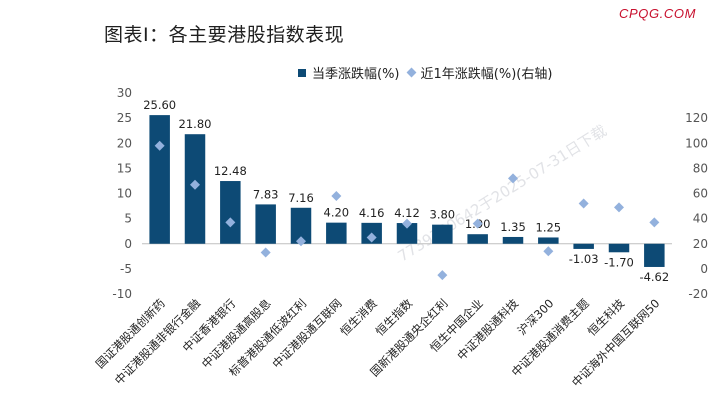  What do you see at coordinates (124, 194) in the screenshot?
I see `left-axis-tick-label: 10` at bounding box center [124, 194].